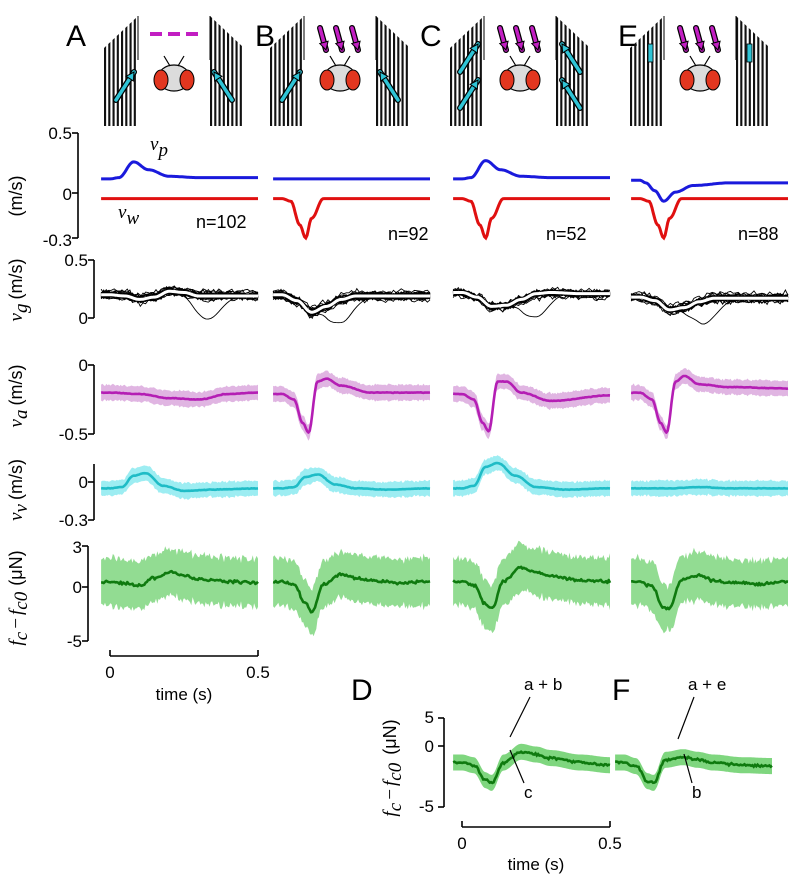 The height and width of the screenshot is (878, 793). I want to click on tick-vg-0: 0.5, so click(76, 260).